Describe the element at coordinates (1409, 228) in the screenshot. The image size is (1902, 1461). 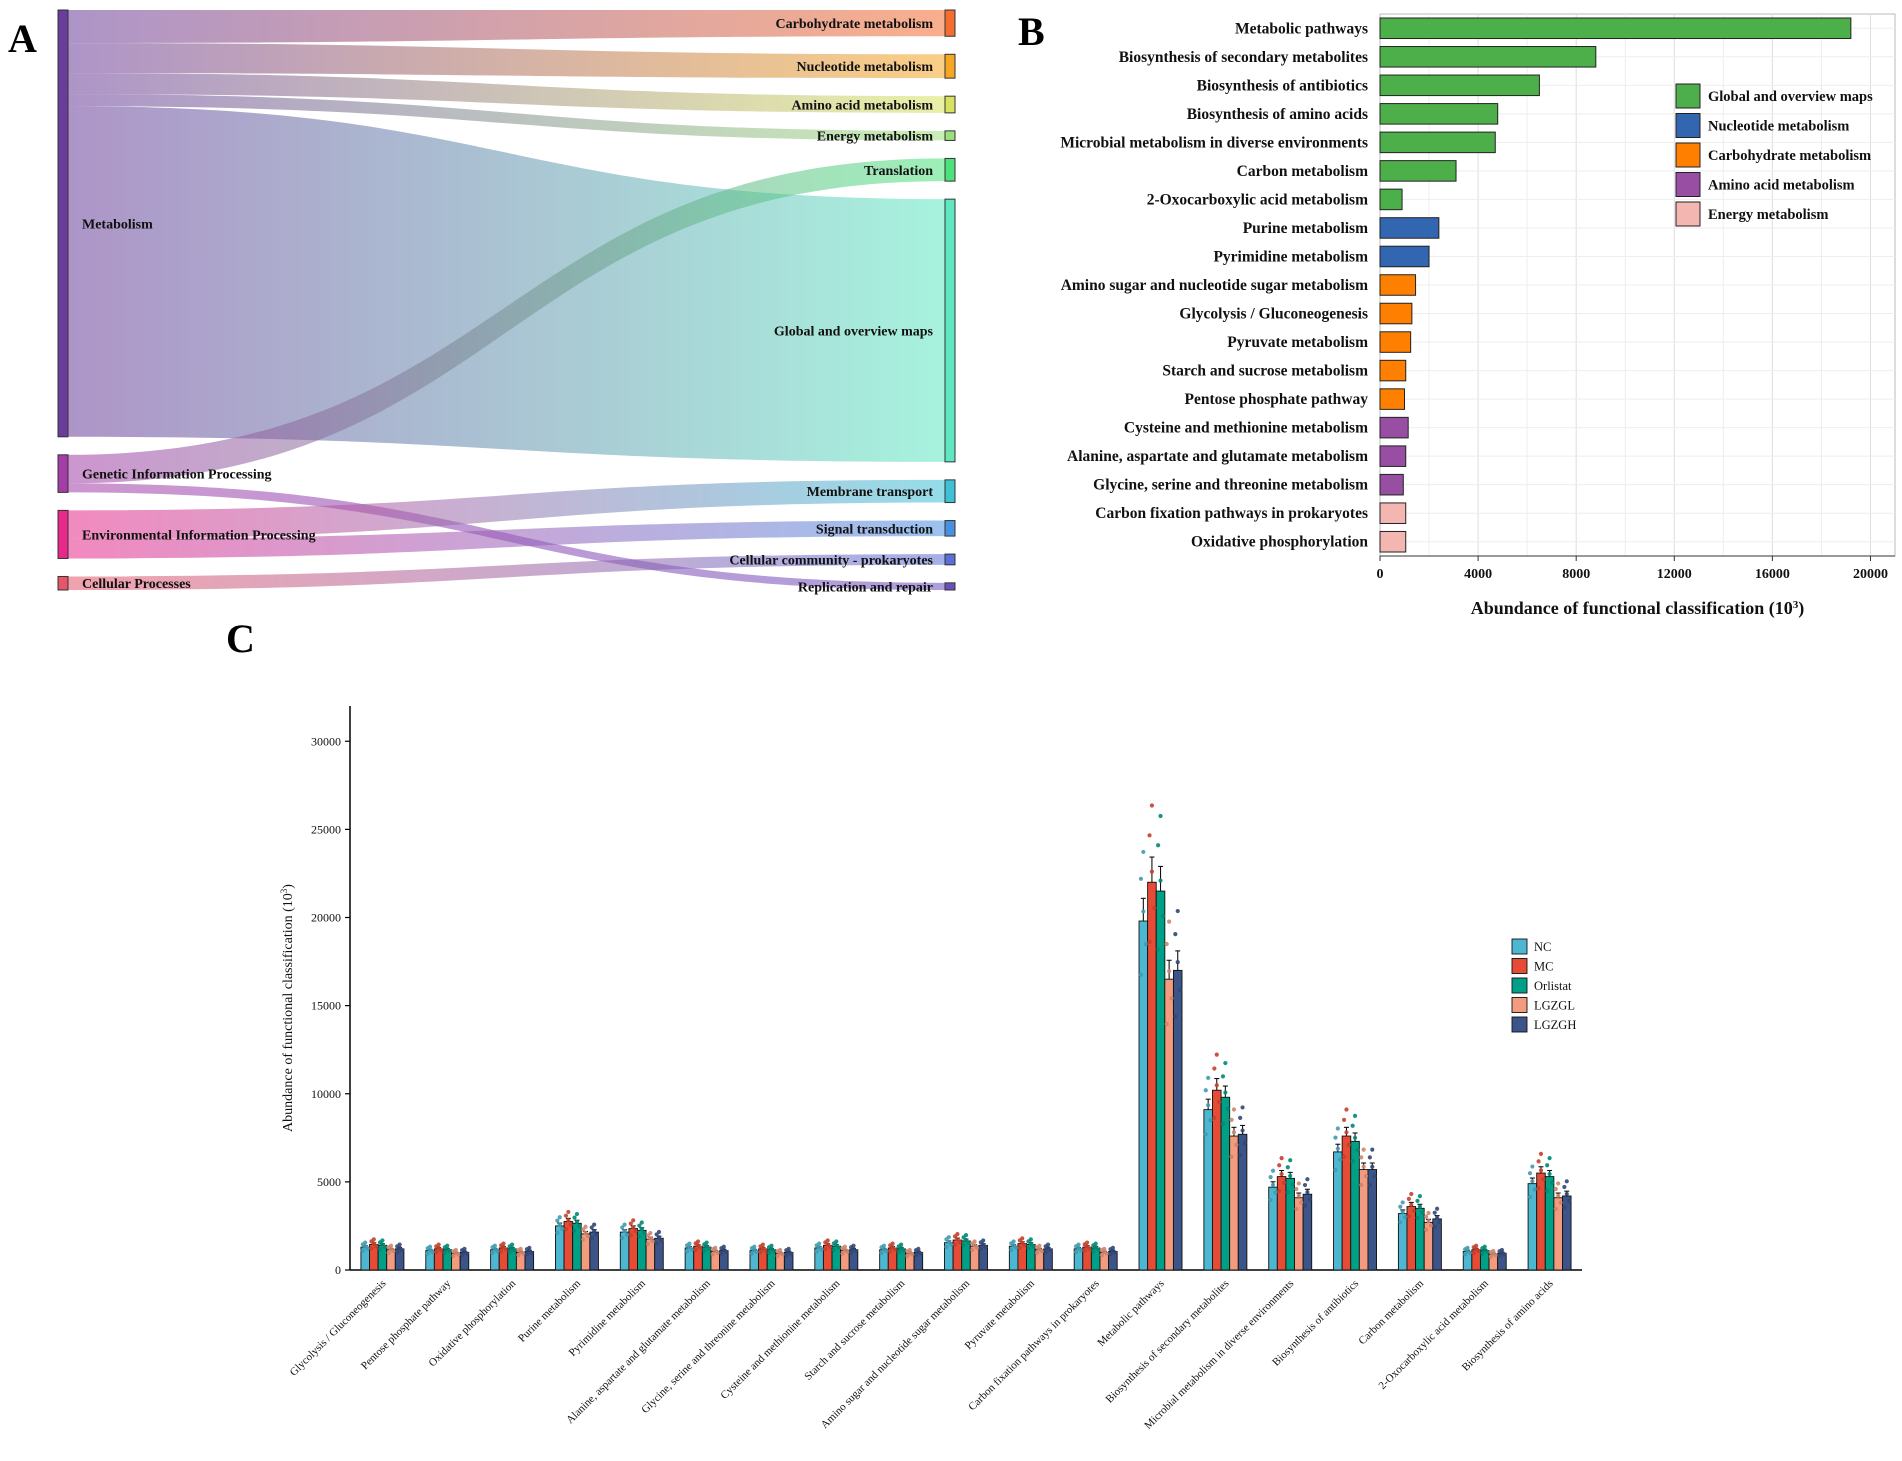
I see `b-bar-purine-metabolism` at that location.